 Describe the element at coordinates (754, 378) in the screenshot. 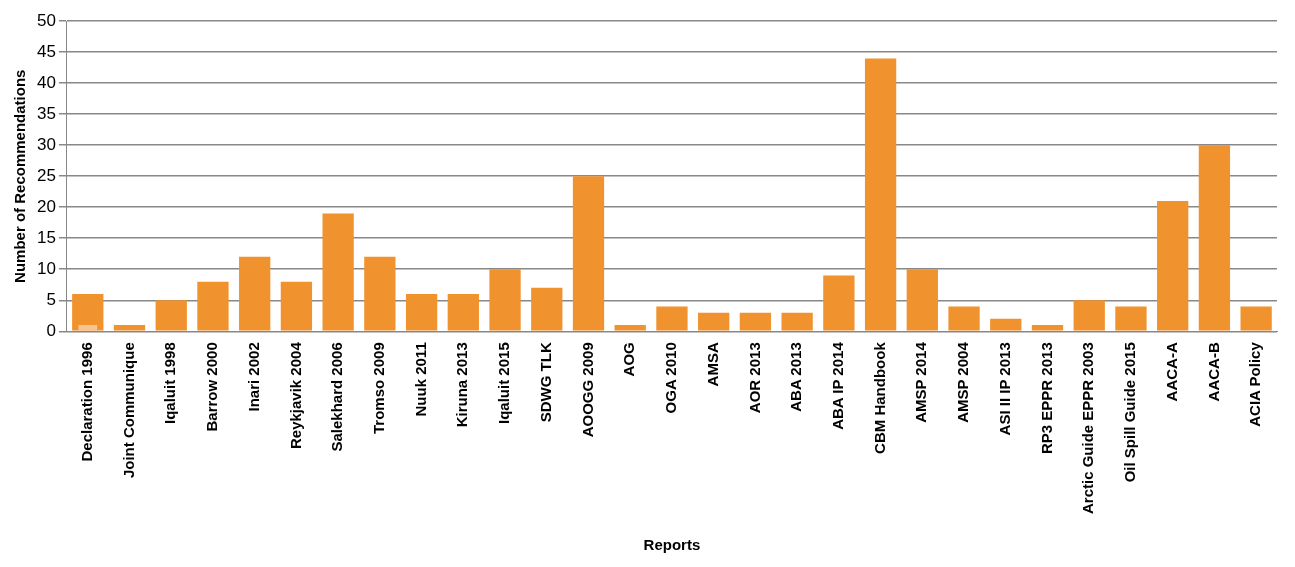

I see `x-tick-label: AOR 2013` at that location.